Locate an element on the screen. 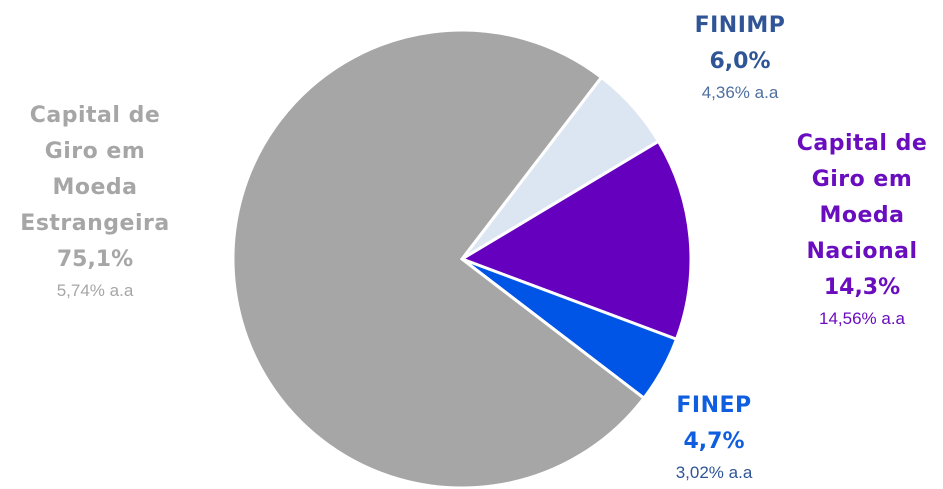 This screenshot has height=489, width=943. pie-slice is located at coordinates (575, 240).